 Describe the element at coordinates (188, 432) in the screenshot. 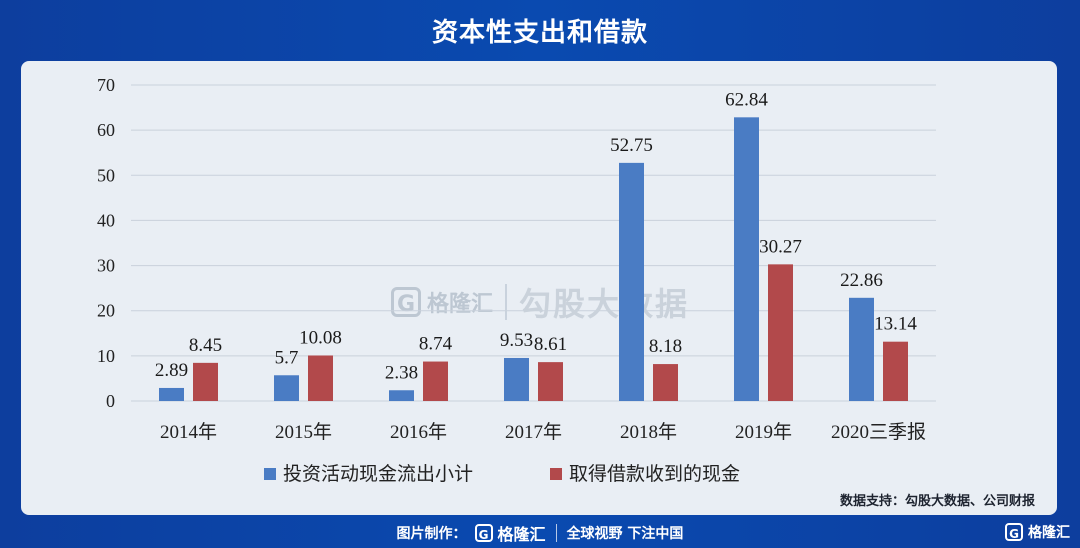

I see `x-tick-label: 2014年` at that location.